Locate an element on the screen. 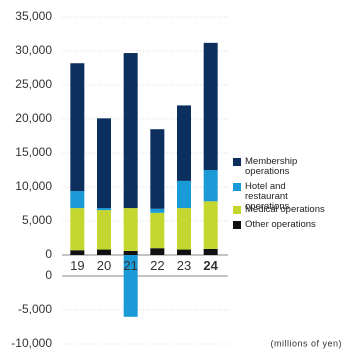 This screenshot has height=359, width=349. y-tick-label: 5,000 is located at coordinates (37, 220).